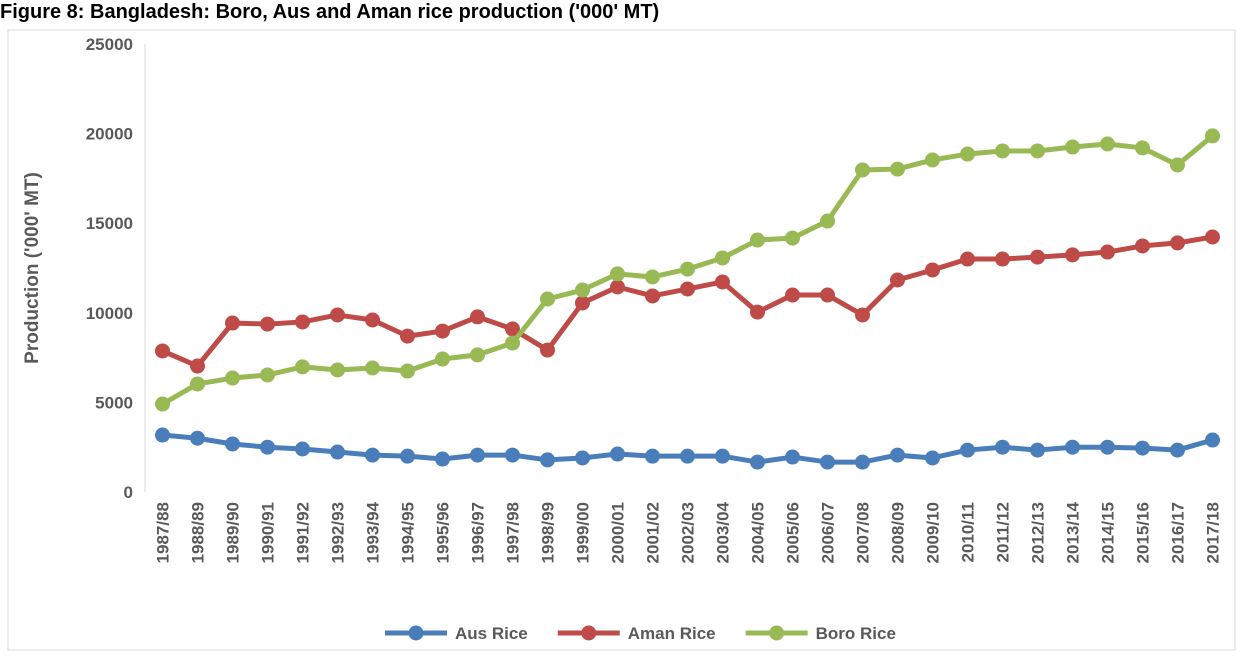 This screenshot has width=1243, height=657. What do you see at coordinates (863, 532) in the screenshot?
I see `x-tick-label: 2007/08` at bounding box center [863, 532].